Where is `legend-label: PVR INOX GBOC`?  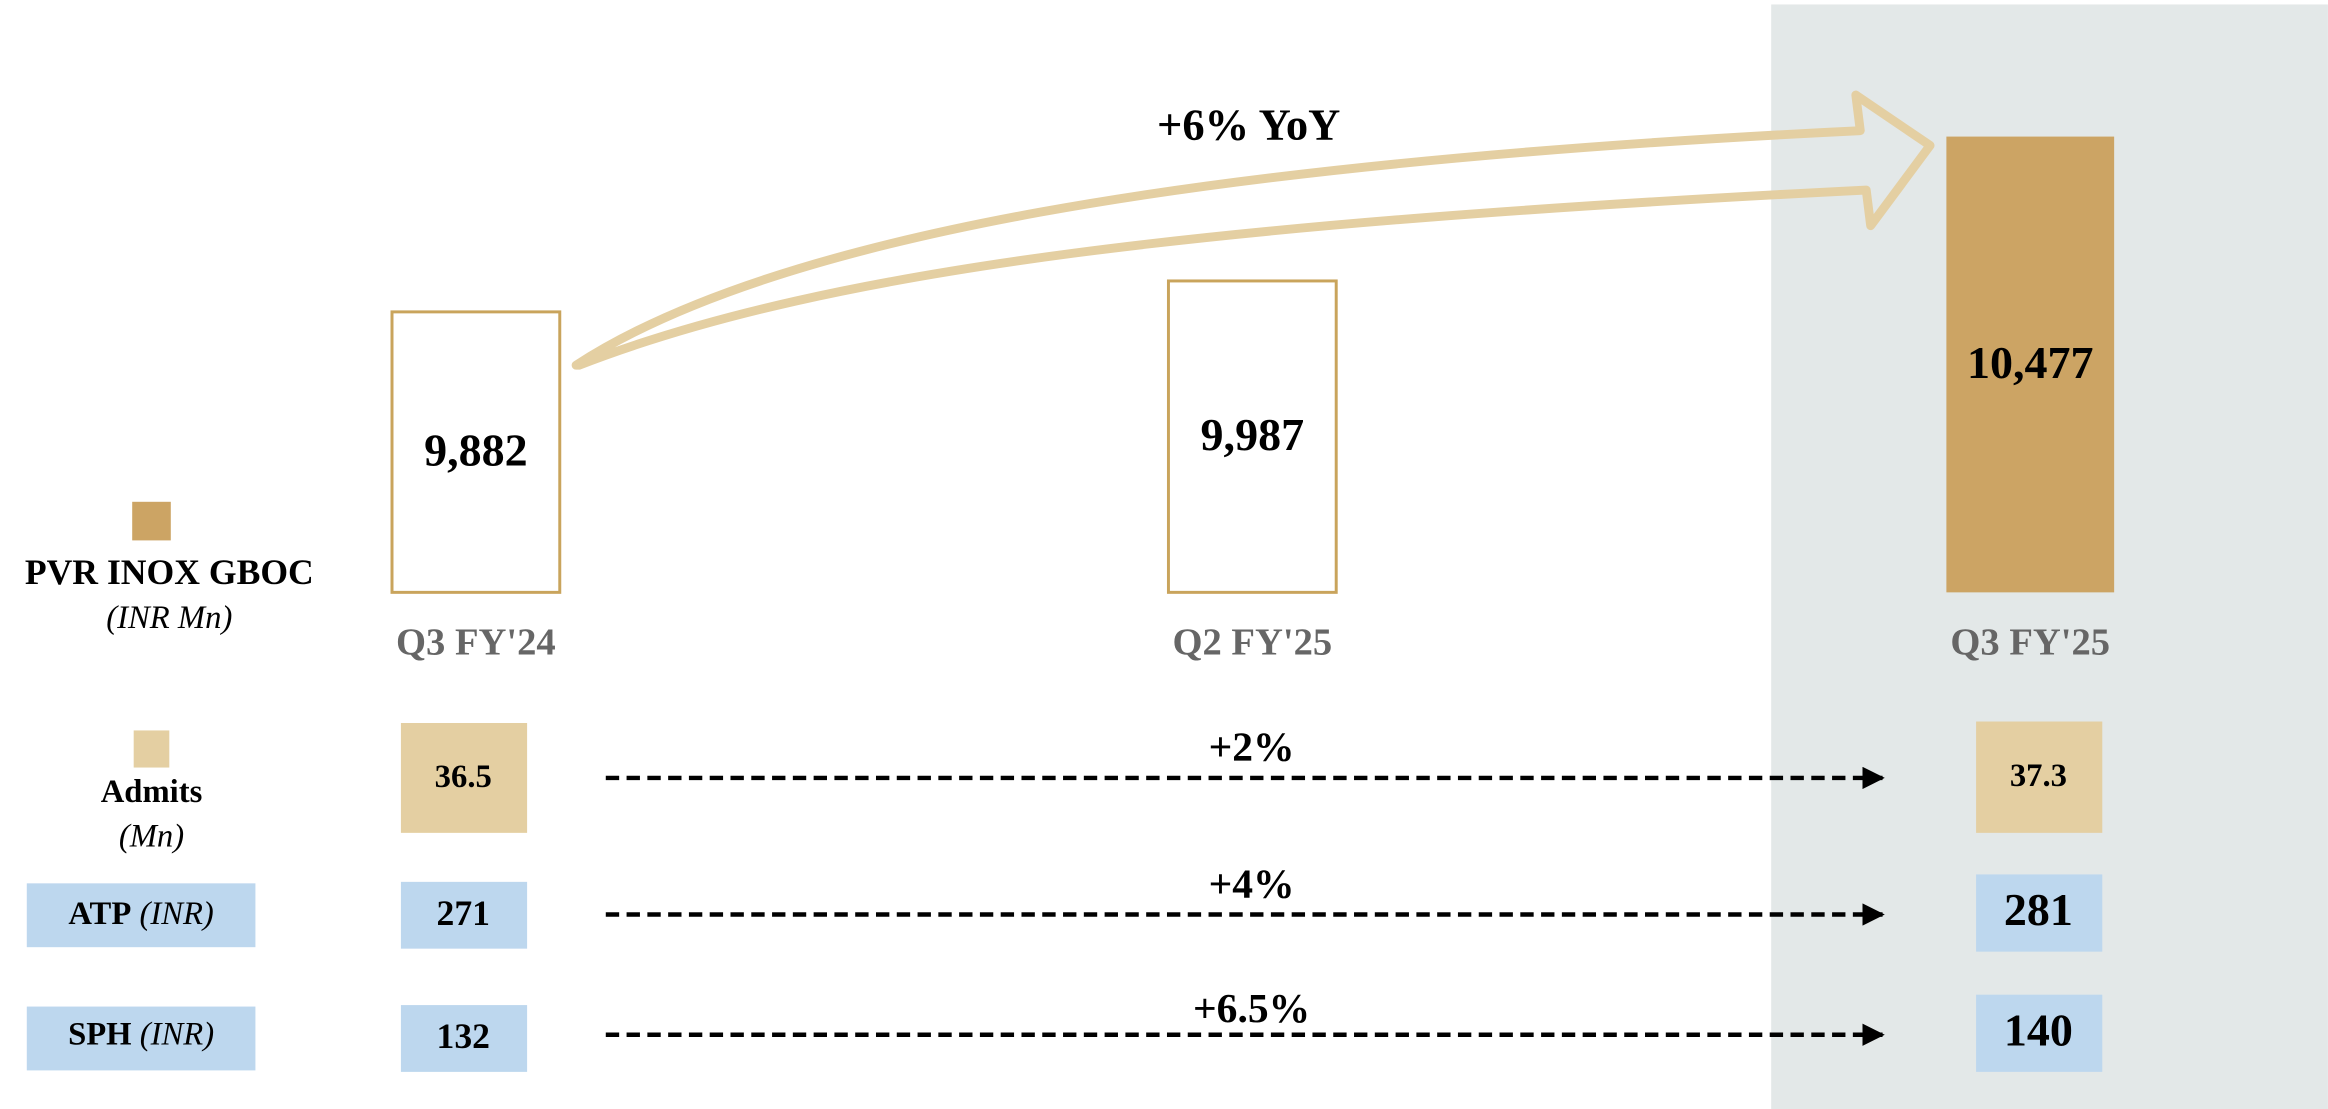
legend-label: PVR INOX GBOC is located at coordinates (169, 572).